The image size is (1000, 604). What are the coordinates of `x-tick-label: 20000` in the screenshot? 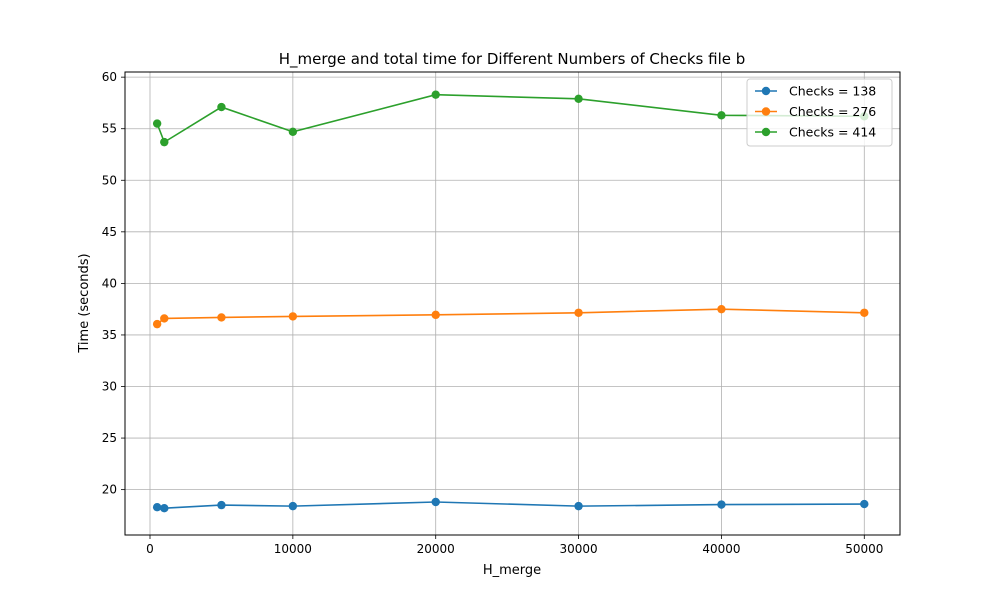 It's located at (436, 549).